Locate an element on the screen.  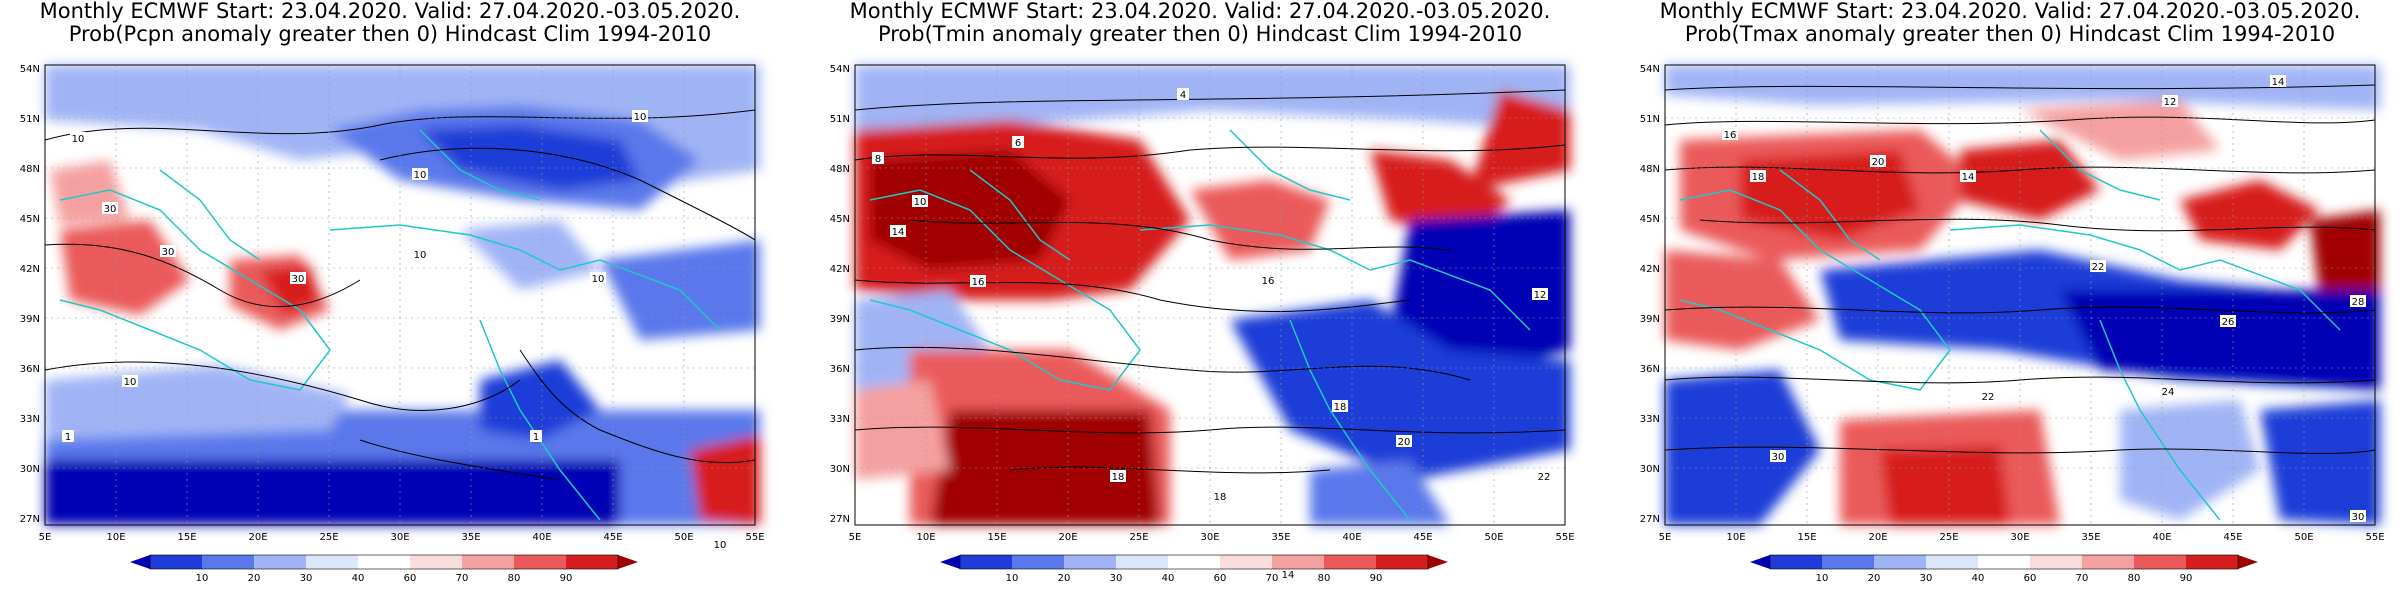
contour-label: 4 is located at coordinates (1183, 94).